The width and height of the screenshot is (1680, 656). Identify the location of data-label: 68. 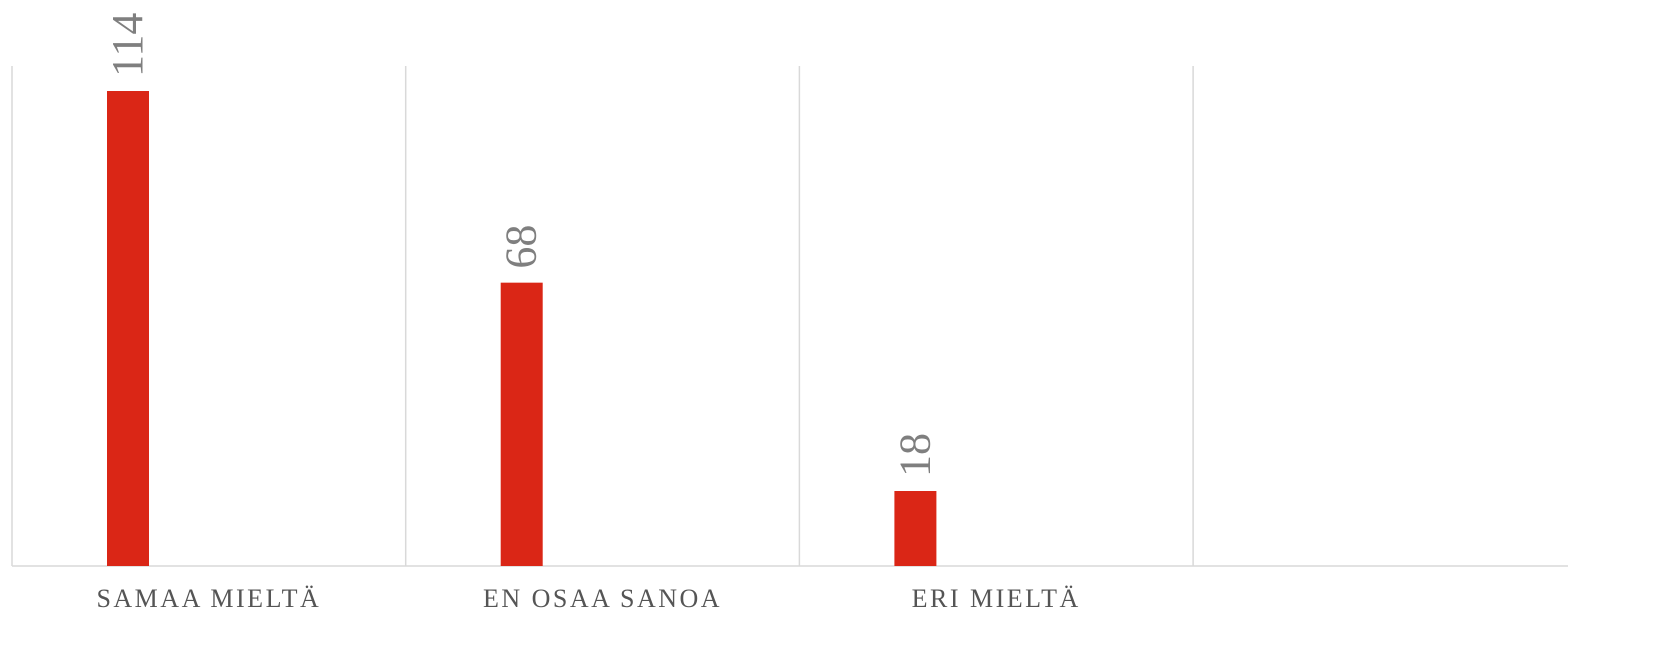
(521, 247).